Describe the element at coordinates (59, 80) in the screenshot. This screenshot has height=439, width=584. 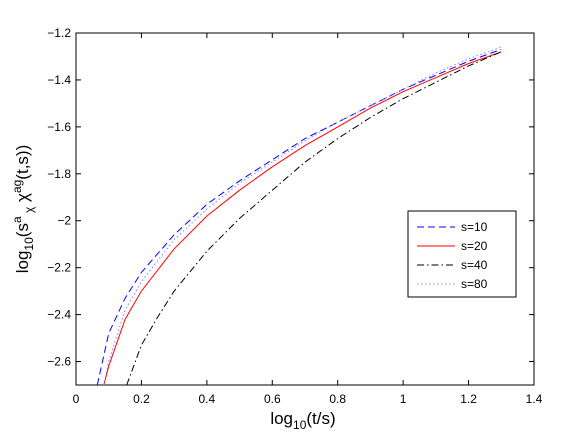
I see `y-tick-label: −1.4` at that location.